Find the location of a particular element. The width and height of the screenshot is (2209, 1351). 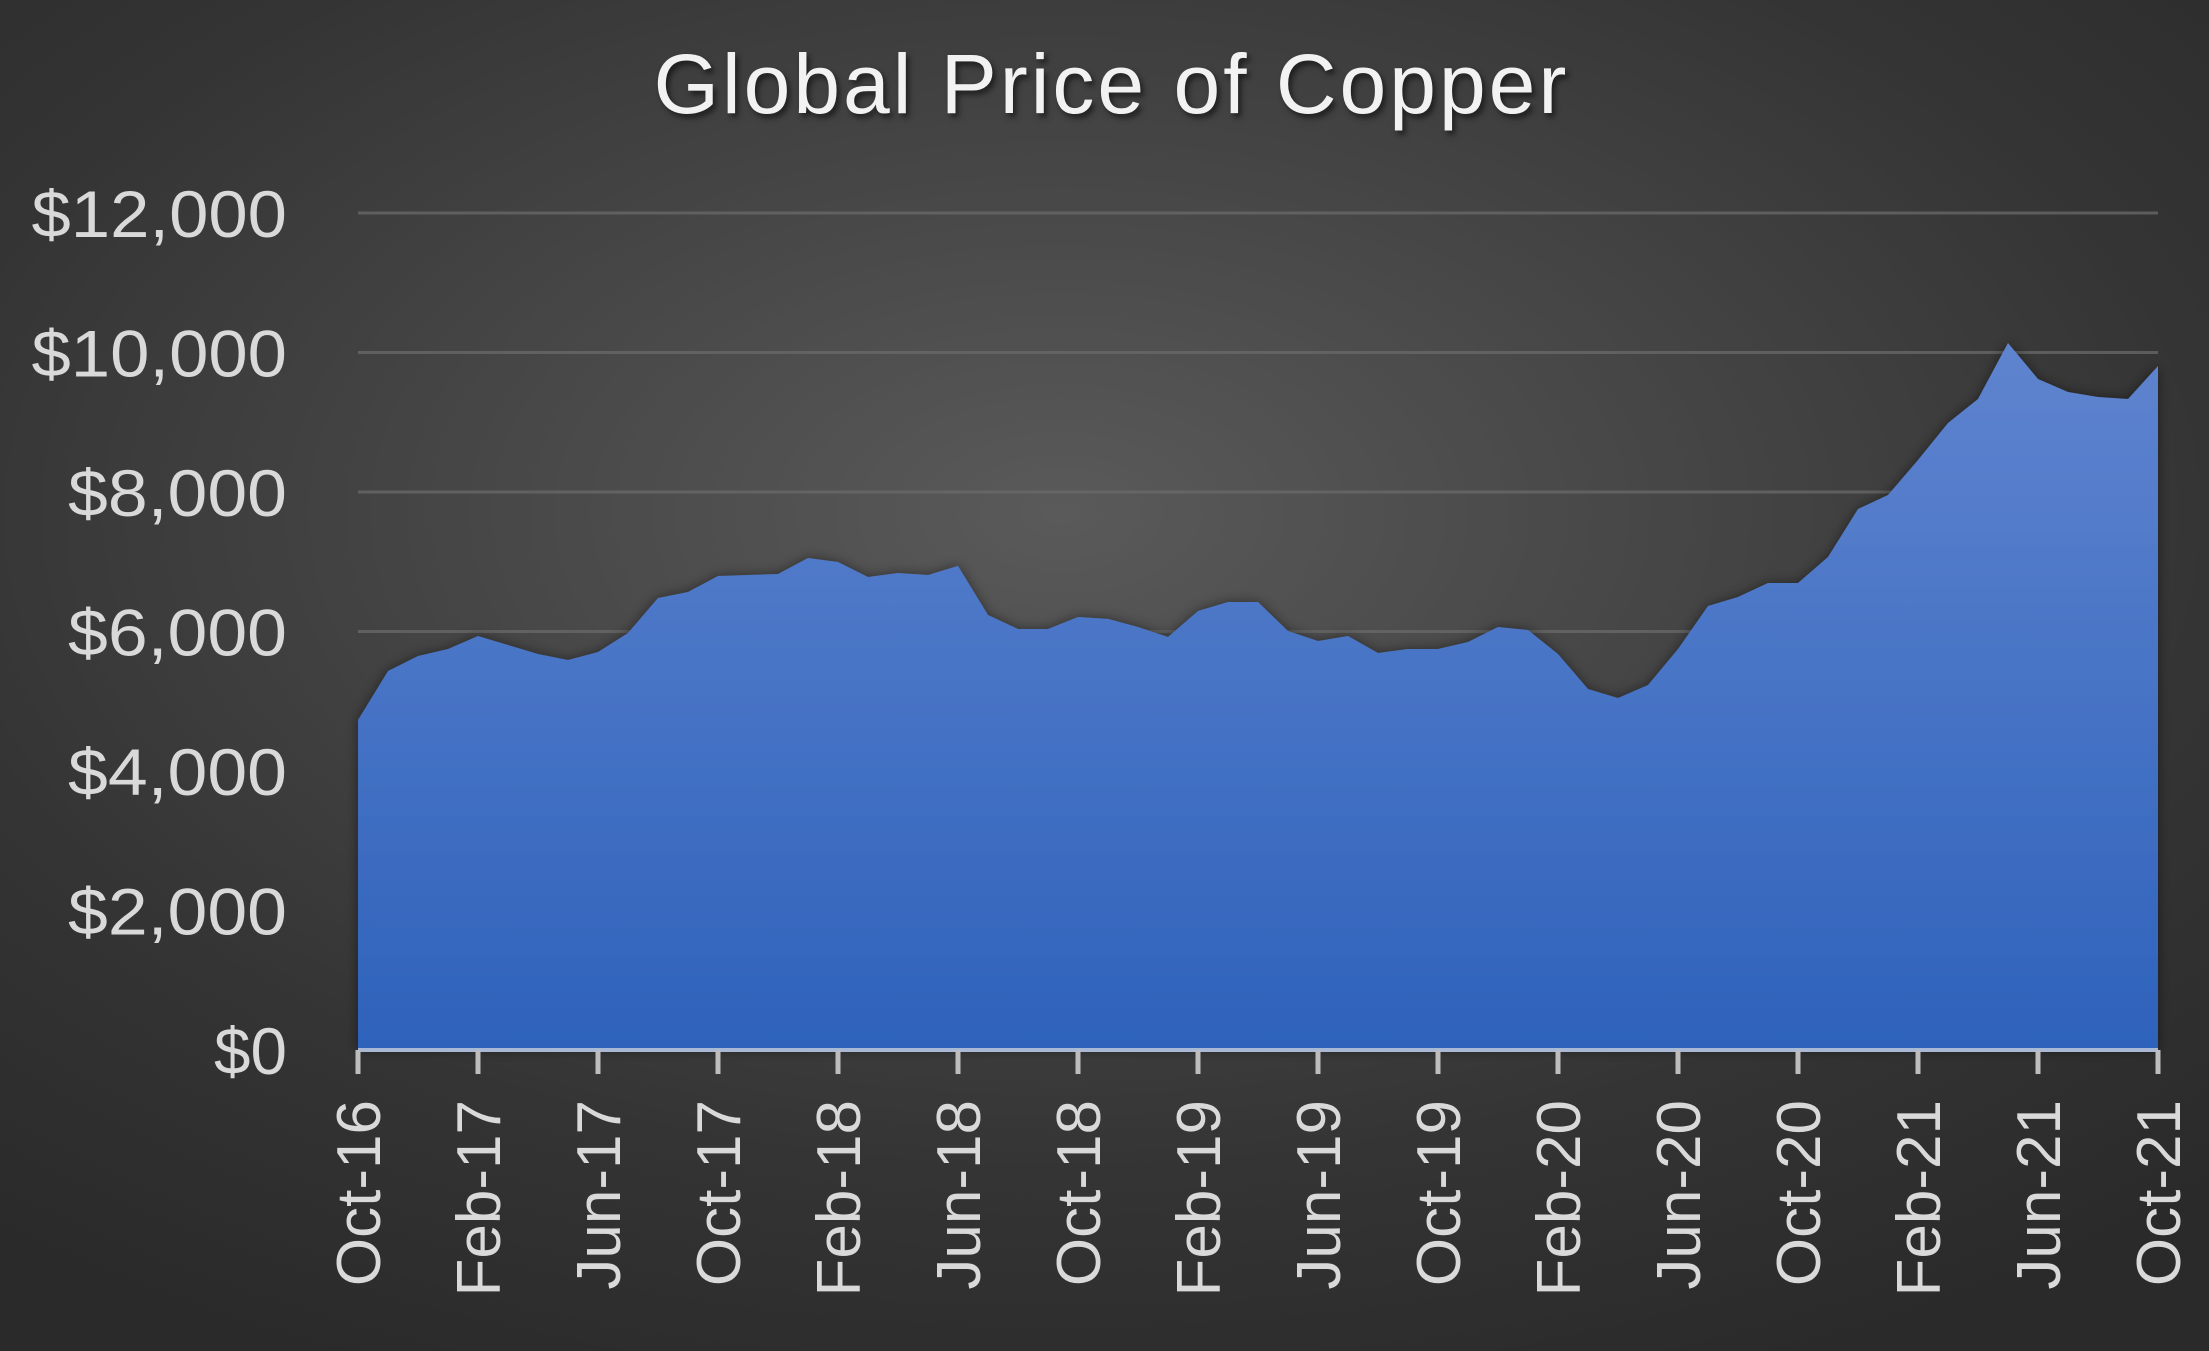

x-tick-label: Feb-20 is located at coordinates (1559, 1198).